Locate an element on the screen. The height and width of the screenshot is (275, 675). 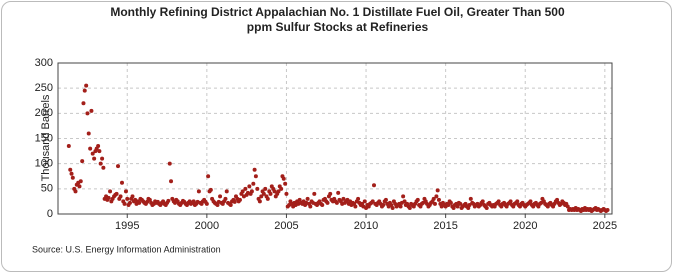
y-tick-label: 0 is located at coordinates (50, 214).